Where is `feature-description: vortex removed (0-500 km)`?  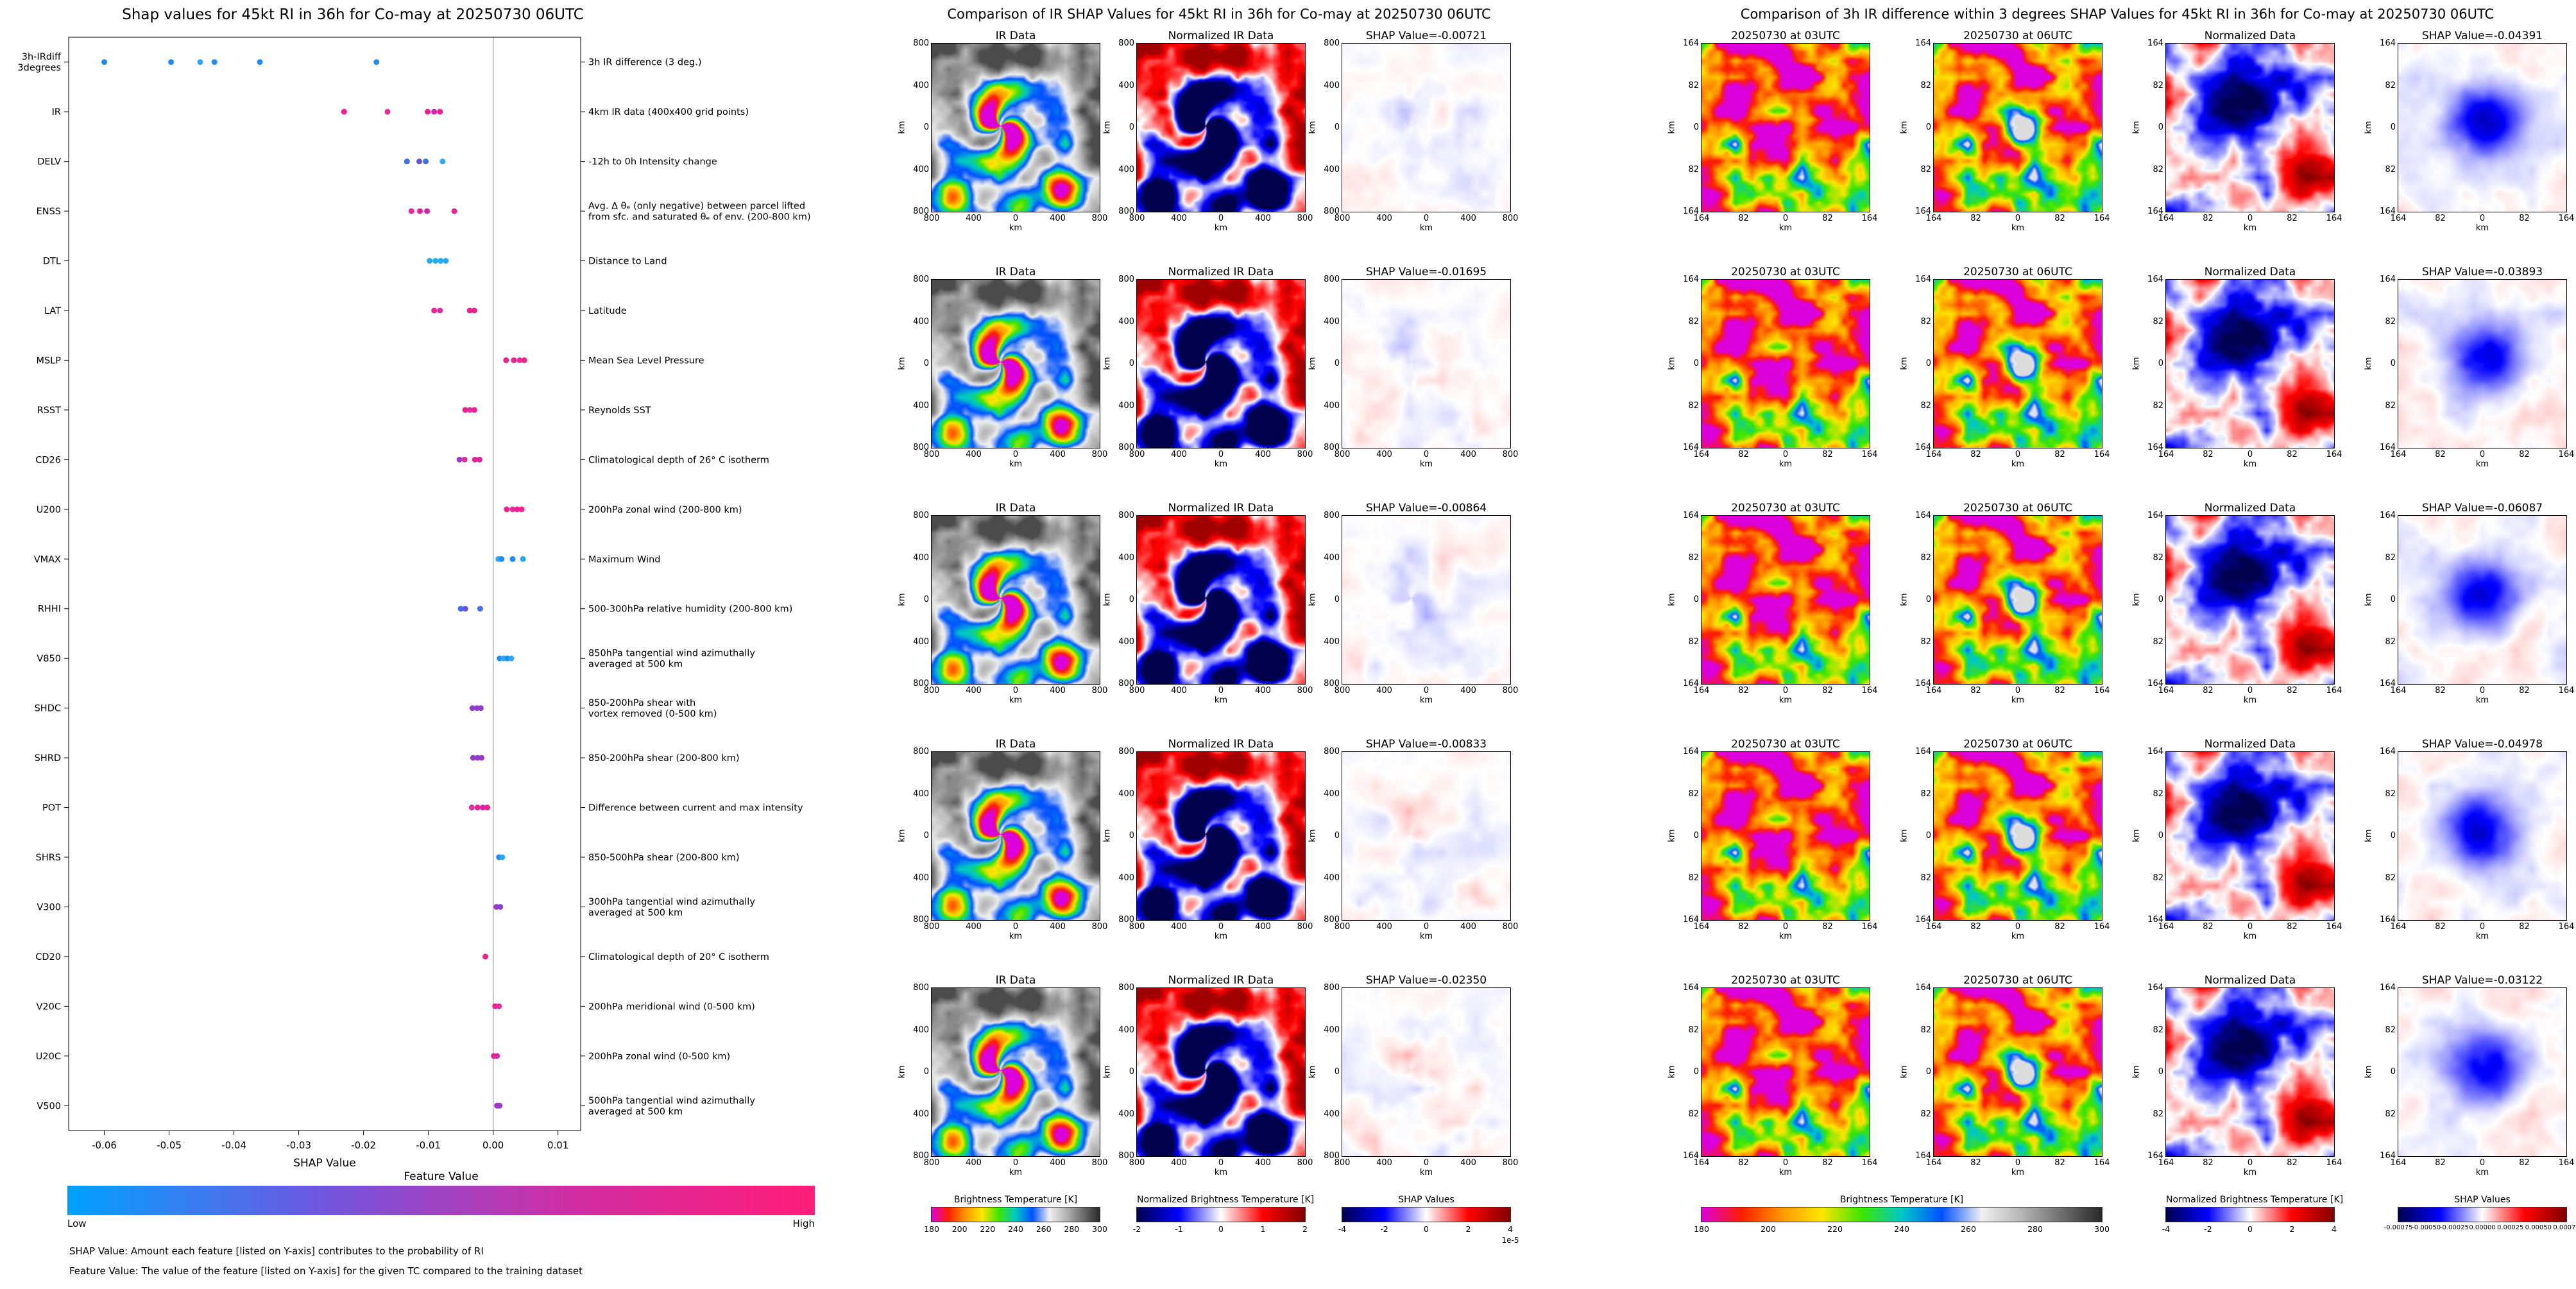 feature-description: vortex removed (0-500 km) is located at coordinates (652, 714).